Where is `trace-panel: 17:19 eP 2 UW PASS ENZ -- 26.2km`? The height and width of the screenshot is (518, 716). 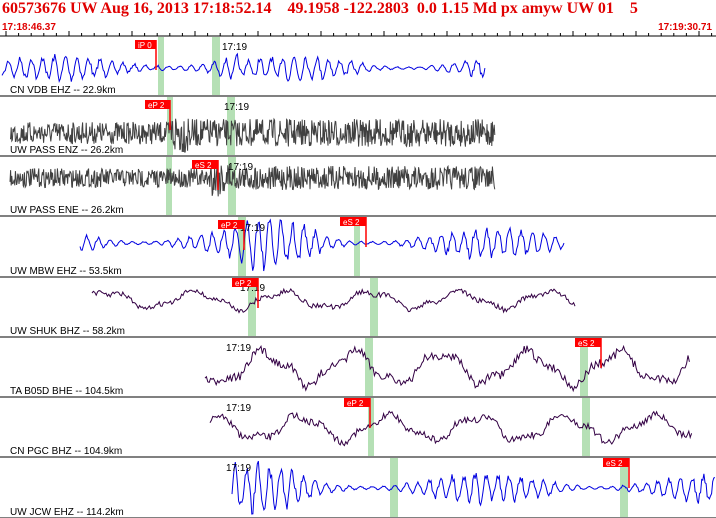 trace-panel: 17:19 eP 2 UW PASS ENZ -- 26.2km is located at coordinates (358, 127).